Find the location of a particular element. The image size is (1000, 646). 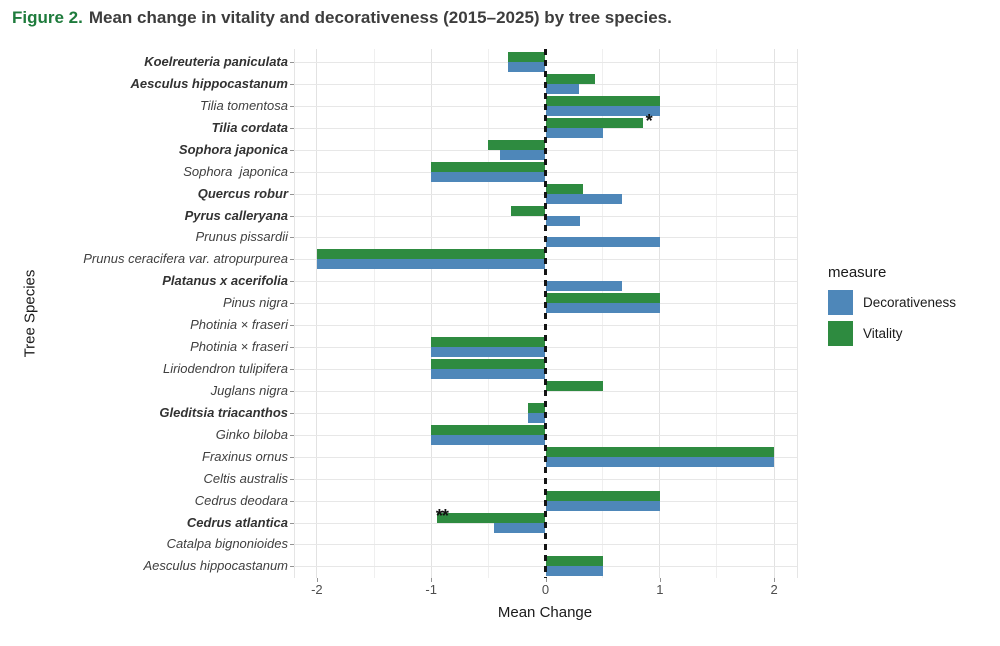

species-label: Quercus robur is located at coordinates (242, 193).